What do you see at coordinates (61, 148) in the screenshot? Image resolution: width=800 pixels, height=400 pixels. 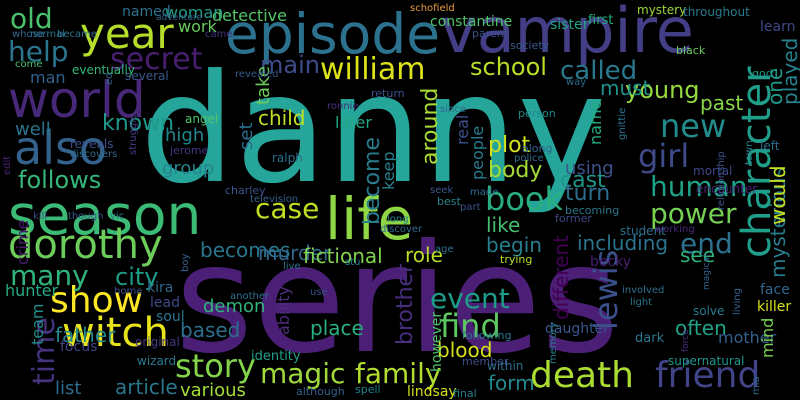 I see `word-also: also` at bounding box center [61, 148].